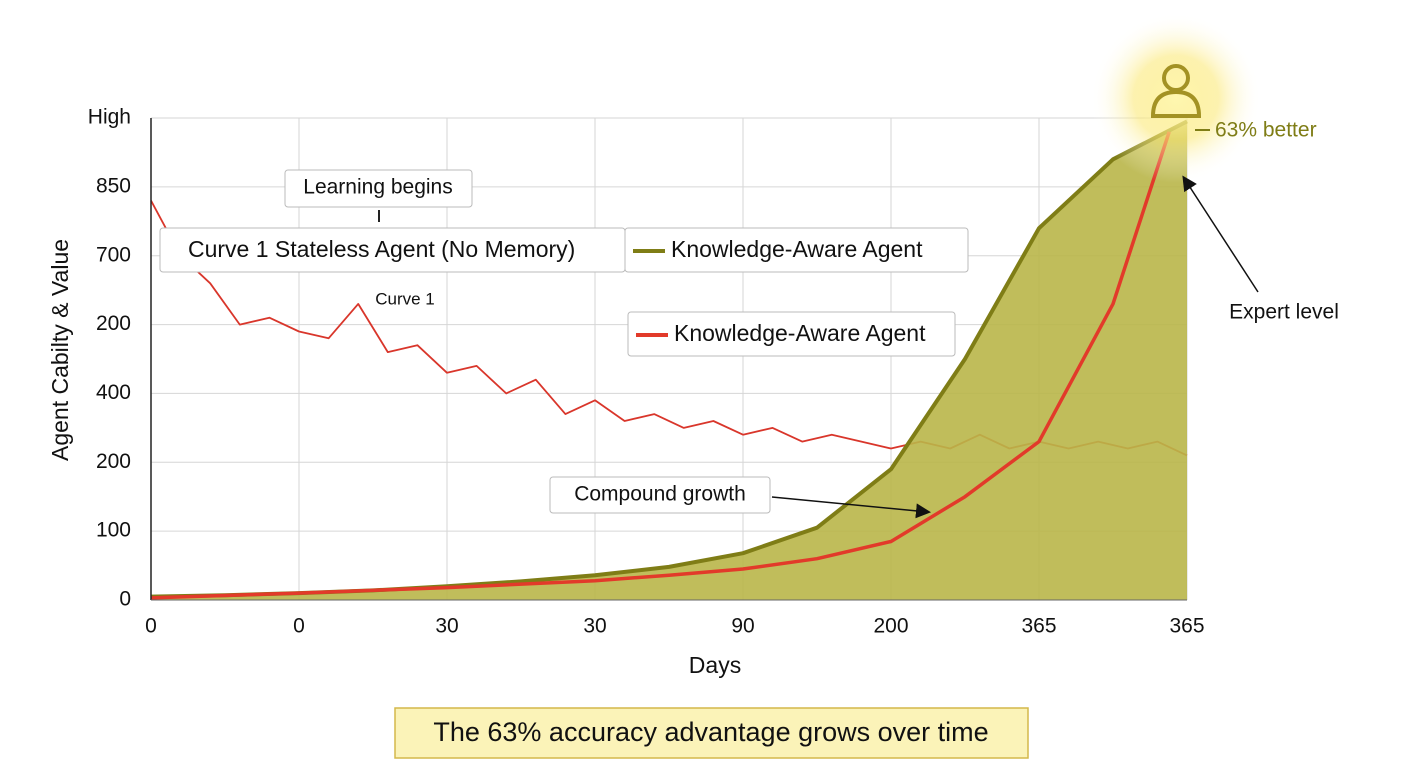 The height and width of the screenshot is (768, 1408). I want to click on annotation: Learning begins, so click(377, 187).